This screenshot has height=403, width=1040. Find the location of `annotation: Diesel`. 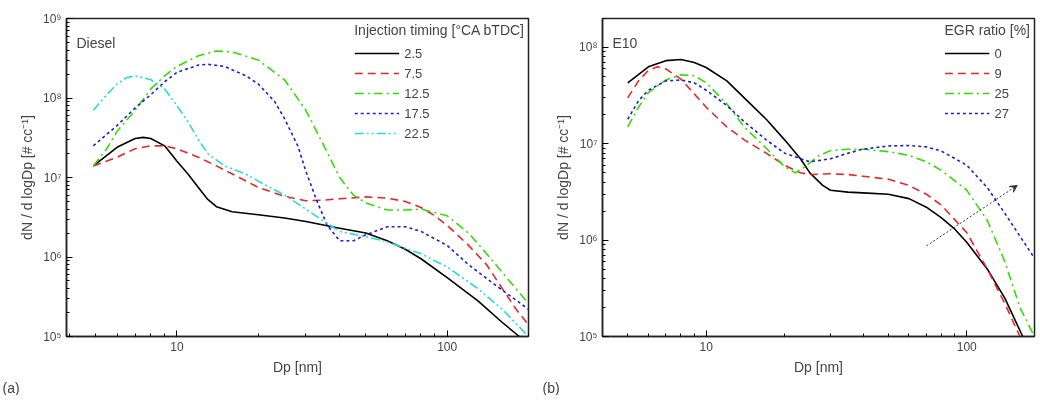

annotation: Diesel is located at coordinates (96, 42).